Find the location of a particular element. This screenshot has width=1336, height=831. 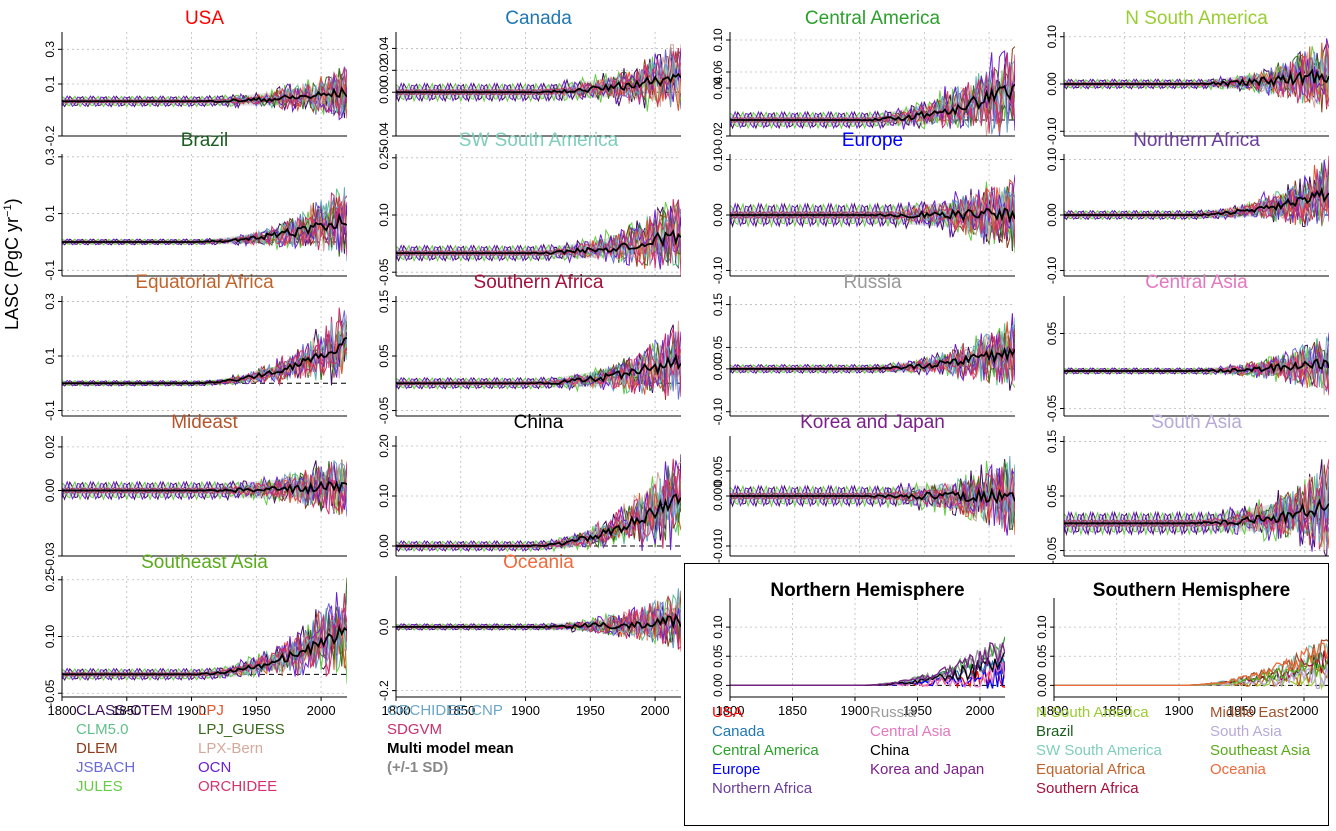

series-oceania is located at coordinates (1191, 664).